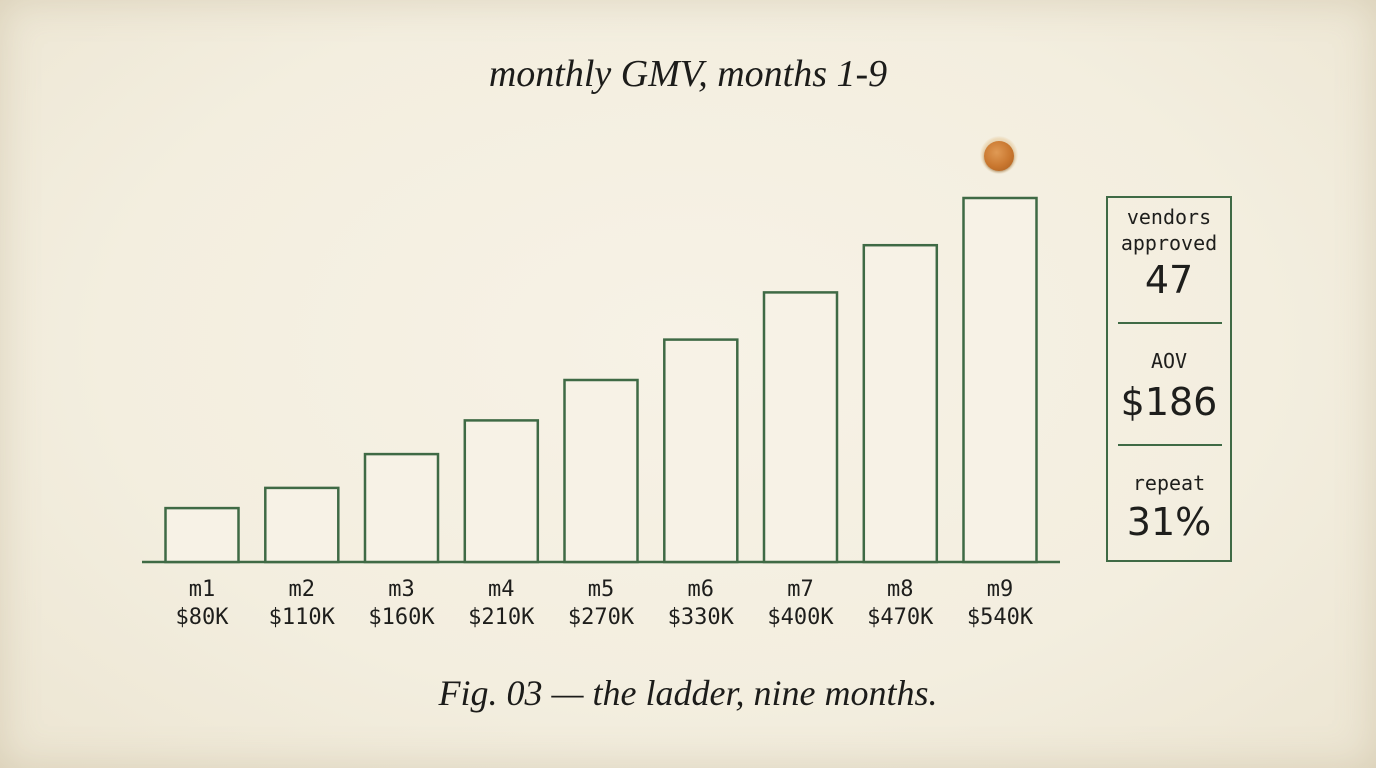 This screenshot has height=768, width=1376. Describe the element at coordinates (688, 693) in the screenshot. I see `figure-caption: Fig. 03 — the ladder, nine months.` at that location.